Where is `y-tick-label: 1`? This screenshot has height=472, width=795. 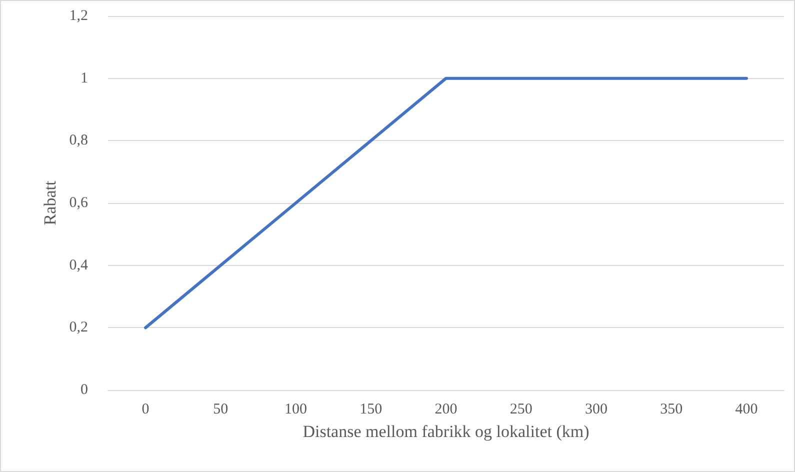
y-tick-label: 1 is located at coordinates (84, 78).